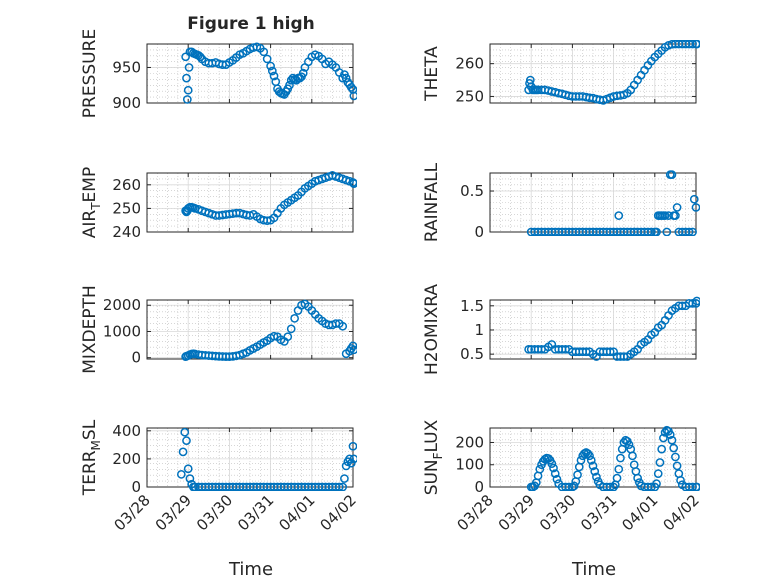  What do you see at coordinates (90, 429) in the screenshot?
I see `y-axis-label-rest: SL` at bounding box center [90, 429].